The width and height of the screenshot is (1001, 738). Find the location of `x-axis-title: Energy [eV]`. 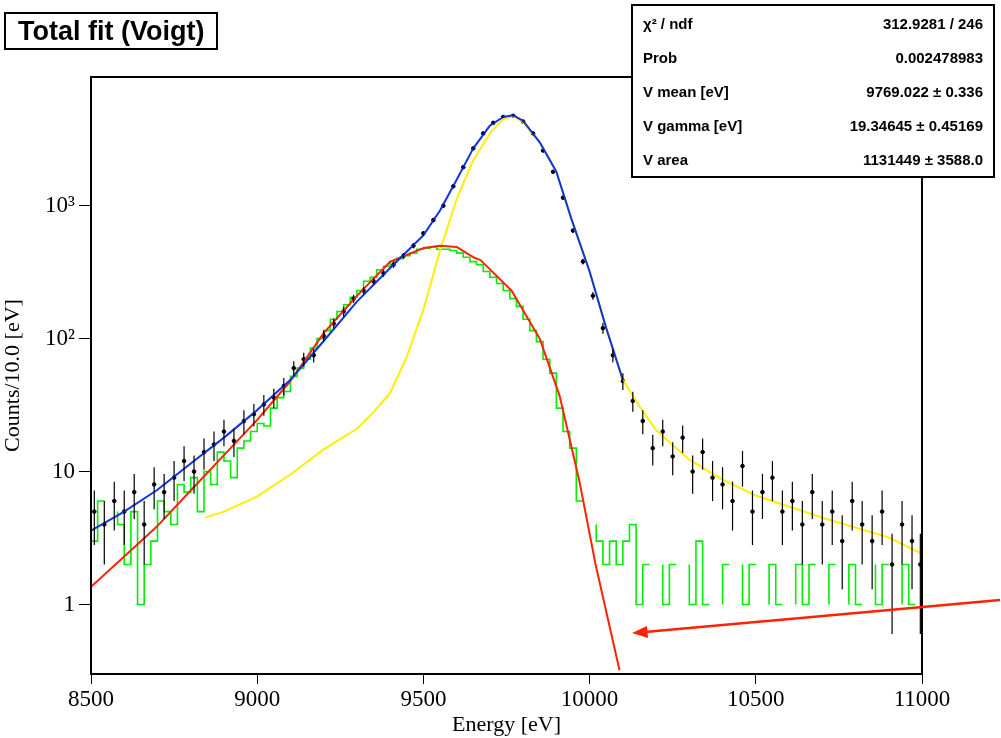

x-axis-title: Energy [eV] is located at coordinates (506, 723).